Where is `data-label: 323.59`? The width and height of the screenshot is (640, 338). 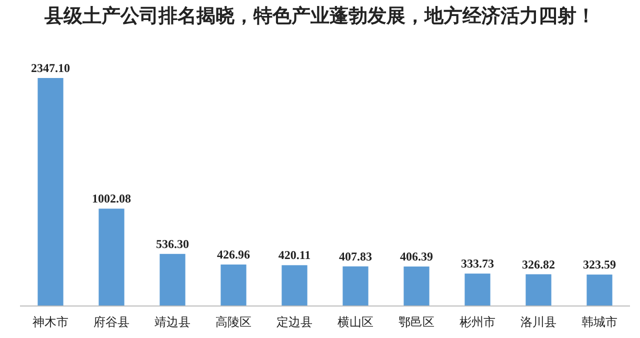 data-label: 323.59 is located at coordinates (599, 265).